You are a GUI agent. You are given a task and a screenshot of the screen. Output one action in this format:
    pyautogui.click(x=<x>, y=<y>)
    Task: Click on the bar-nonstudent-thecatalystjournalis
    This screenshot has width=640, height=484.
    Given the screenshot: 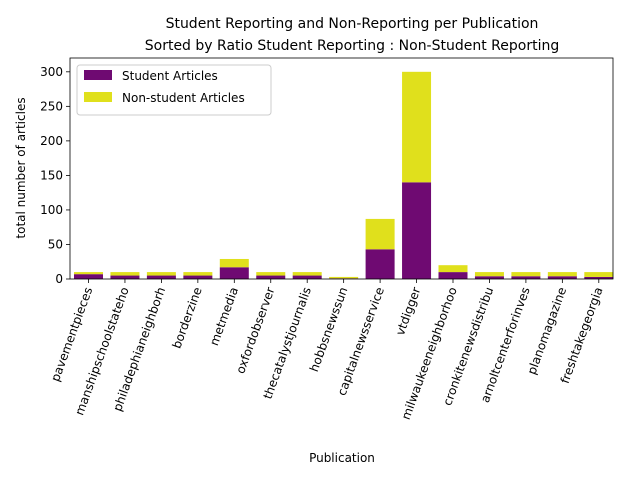 What is the action you would take?
    pyautogui.click(x=307, y=274)
    